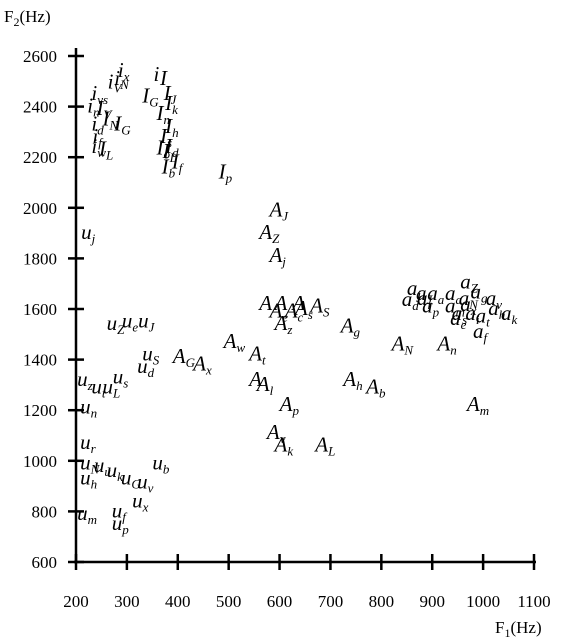  Describe the element at coordinates (122, 124) in the screenshot. I see `point-I-G-6: IG` at that location.